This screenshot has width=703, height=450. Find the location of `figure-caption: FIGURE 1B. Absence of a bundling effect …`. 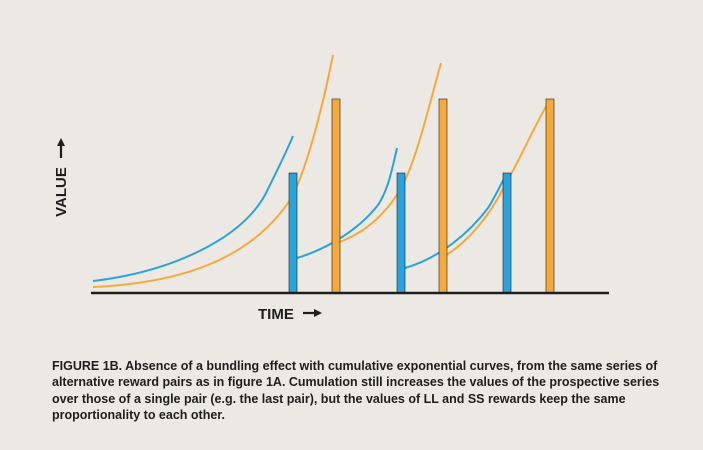

figure-caption: FIGURE 1B. Absence of a bundling effect … is located at coordinates (356, 390).